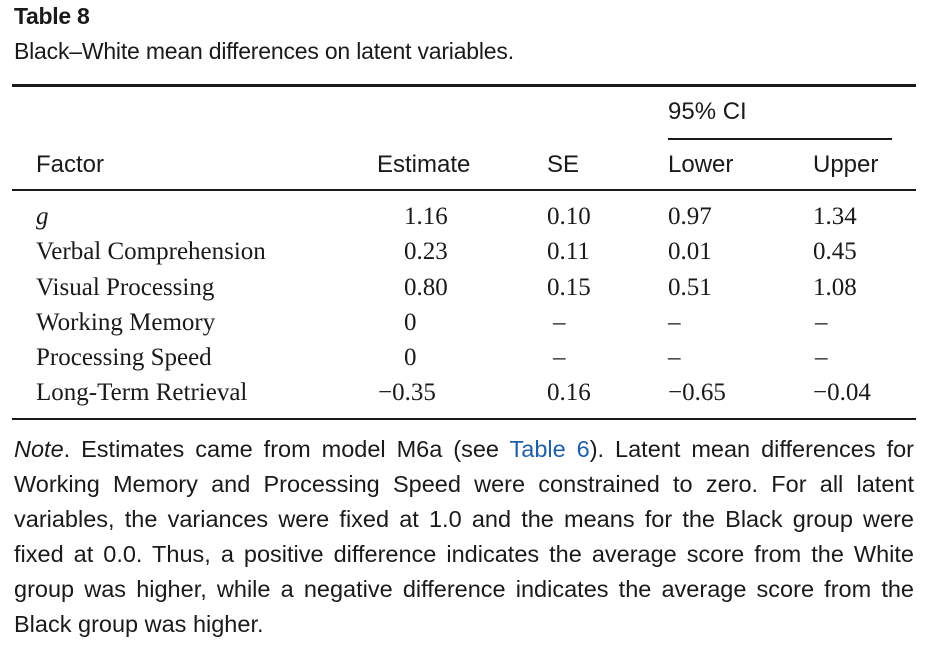 Image resolution: width=925 pixels, height=651 pixels. Describe the element at coordinates (70, 164) in the screenshot. I see `column-header-factor: Factor` at that location.